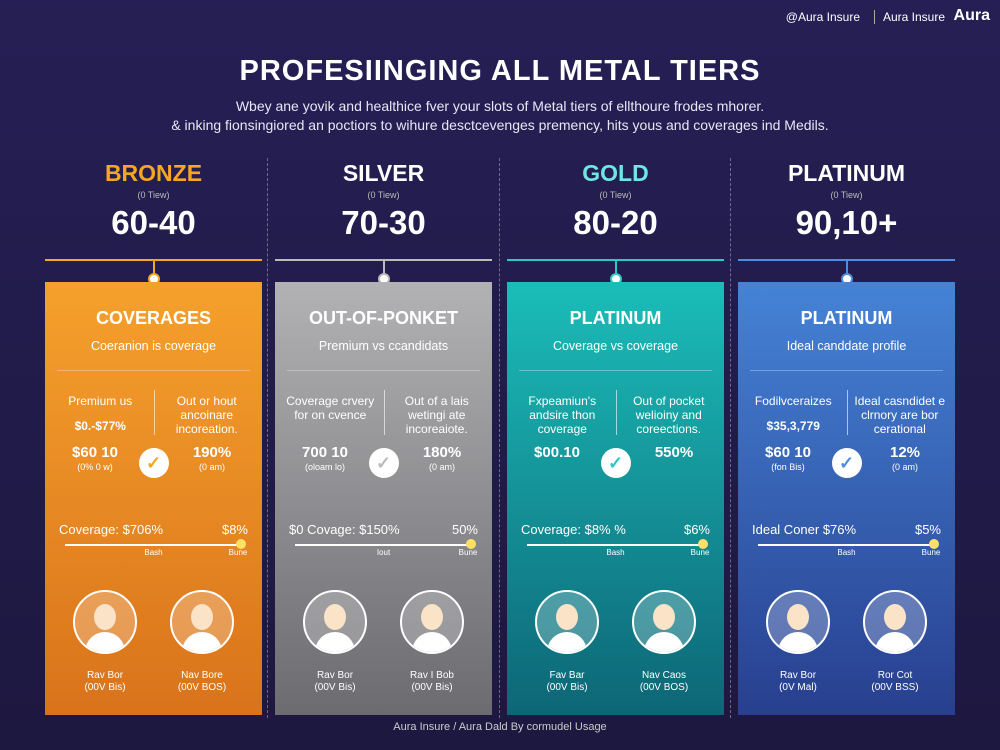 The height and width of the screenshot is (750, 1000). I want to click on person-detail: (00V BSS), so click(895, 687).